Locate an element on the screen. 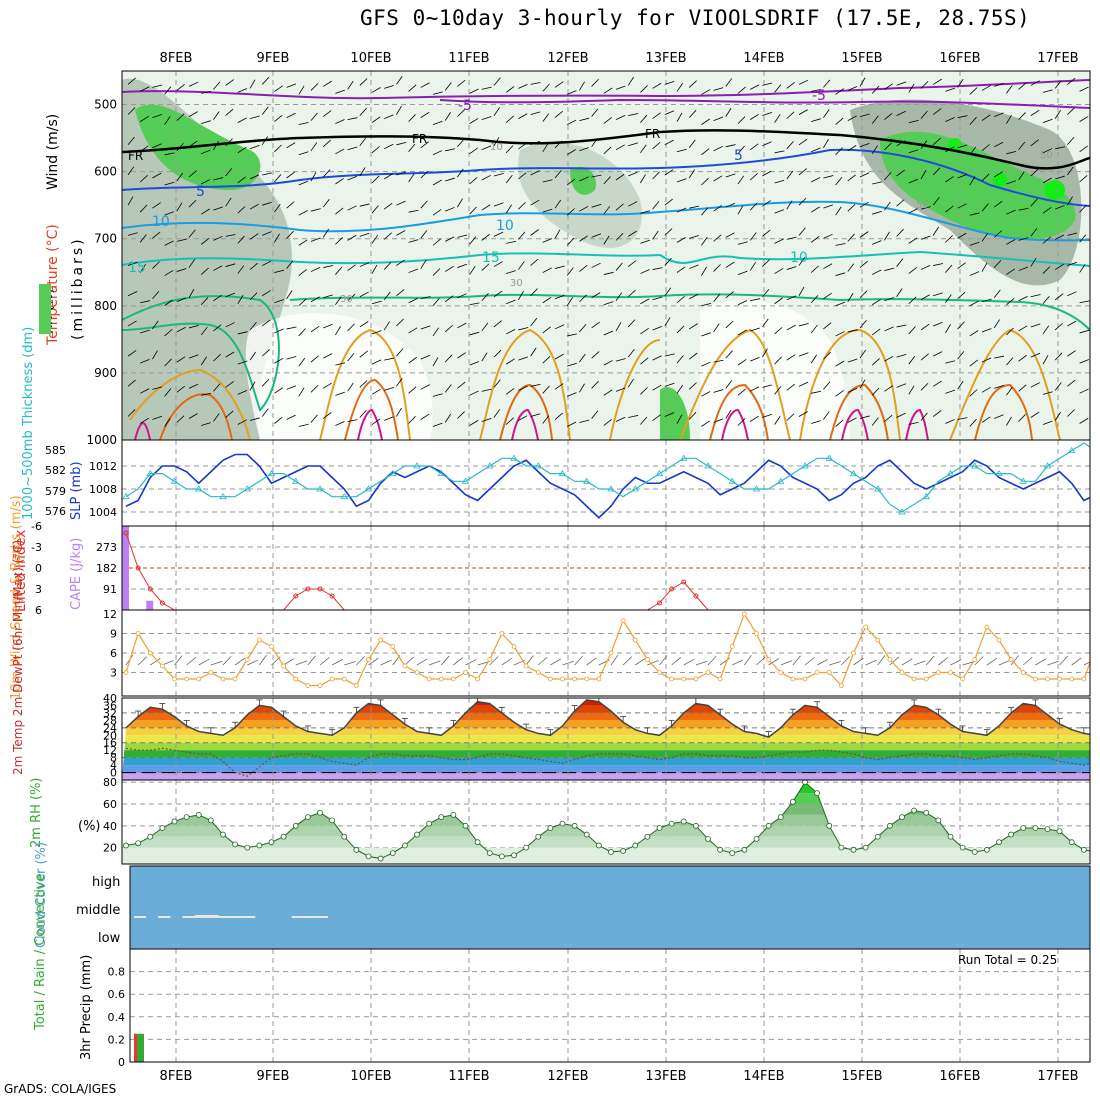  precip-tick: 0.4 is located at coordinates (117, 1017).